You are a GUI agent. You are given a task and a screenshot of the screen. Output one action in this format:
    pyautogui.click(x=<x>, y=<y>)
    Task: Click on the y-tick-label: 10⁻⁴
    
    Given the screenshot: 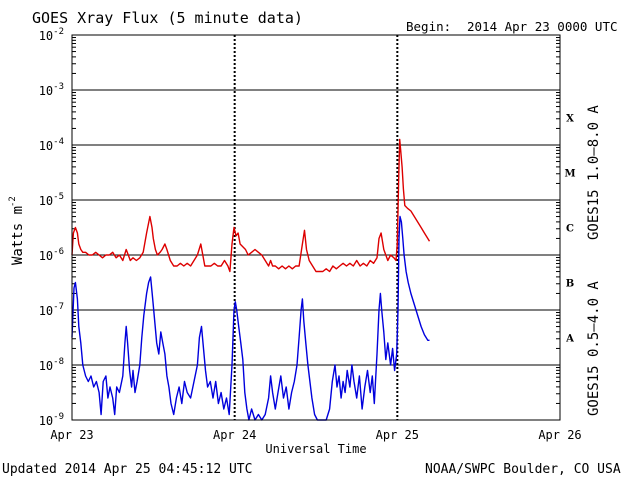 What is the action you would take?
    pyautogui.click(x=51, y=145)
    